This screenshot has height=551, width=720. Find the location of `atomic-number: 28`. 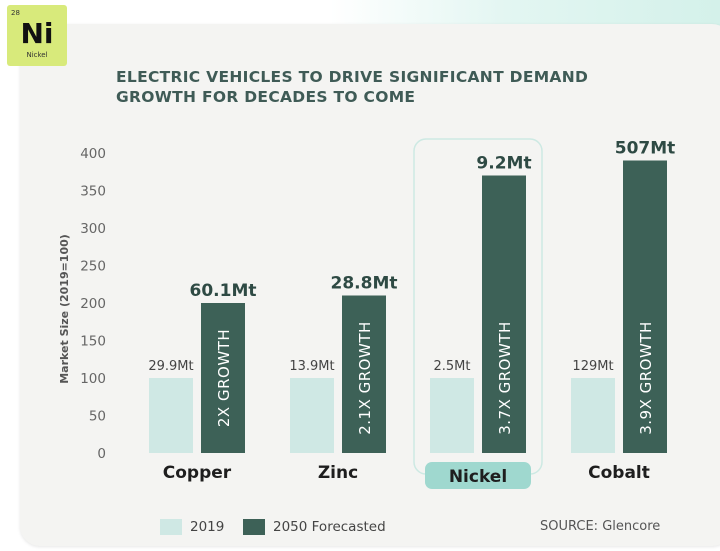

atomic-number: 28 is located at coordinates (15, 13).